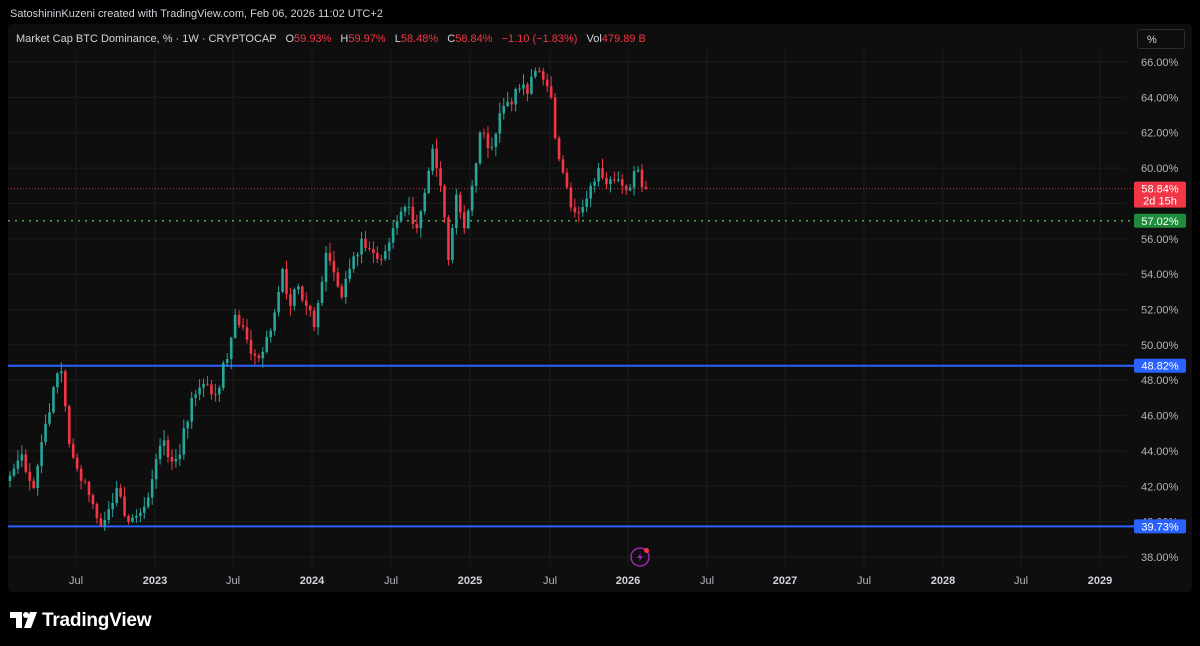  What do you see at coordinates (419, 39) in the screenshot?
I see `low-value: 58.48%` at bounding box center [419, 39].